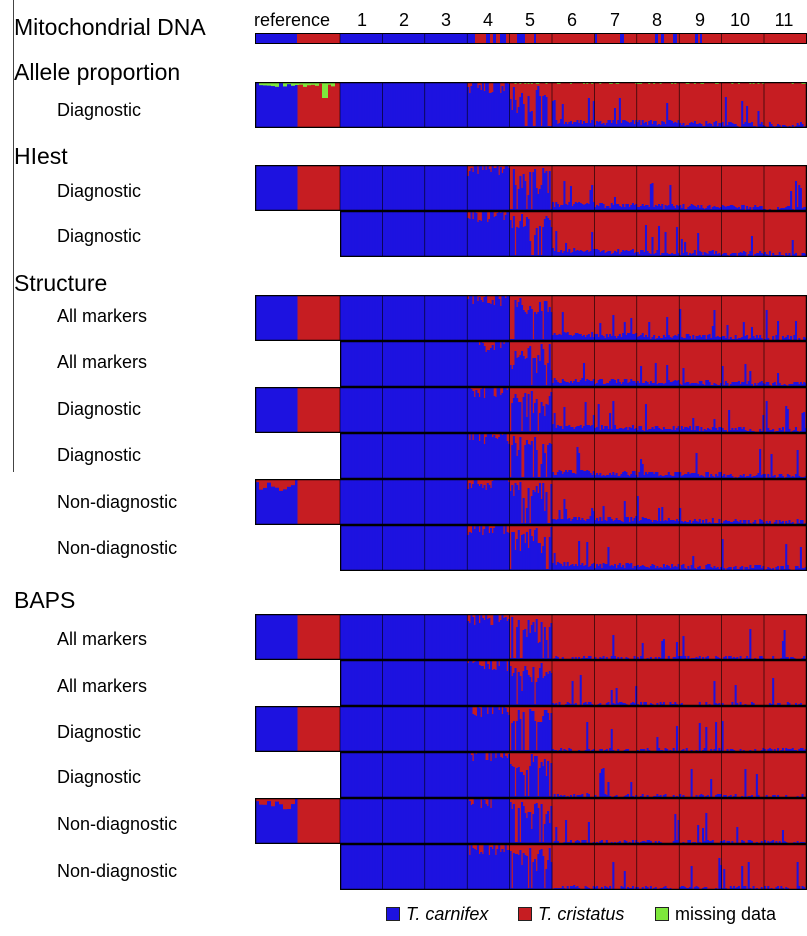 This screenshot has height=936, width=807. I want to click on legend-cristatus: T. cristatus, so click(571, 914).